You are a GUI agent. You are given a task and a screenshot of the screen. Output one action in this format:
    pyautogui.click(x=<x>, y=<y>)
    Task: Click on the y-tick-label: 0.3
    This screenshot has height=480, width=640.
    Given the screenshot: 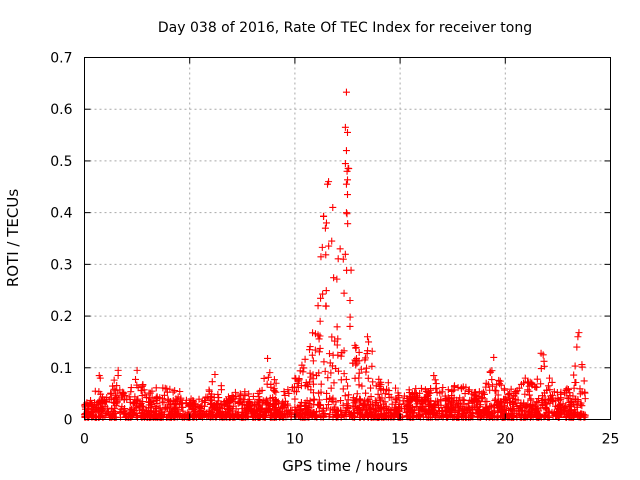 What is the action you would take?
    pyautogui.click(x=61, y=265)
    